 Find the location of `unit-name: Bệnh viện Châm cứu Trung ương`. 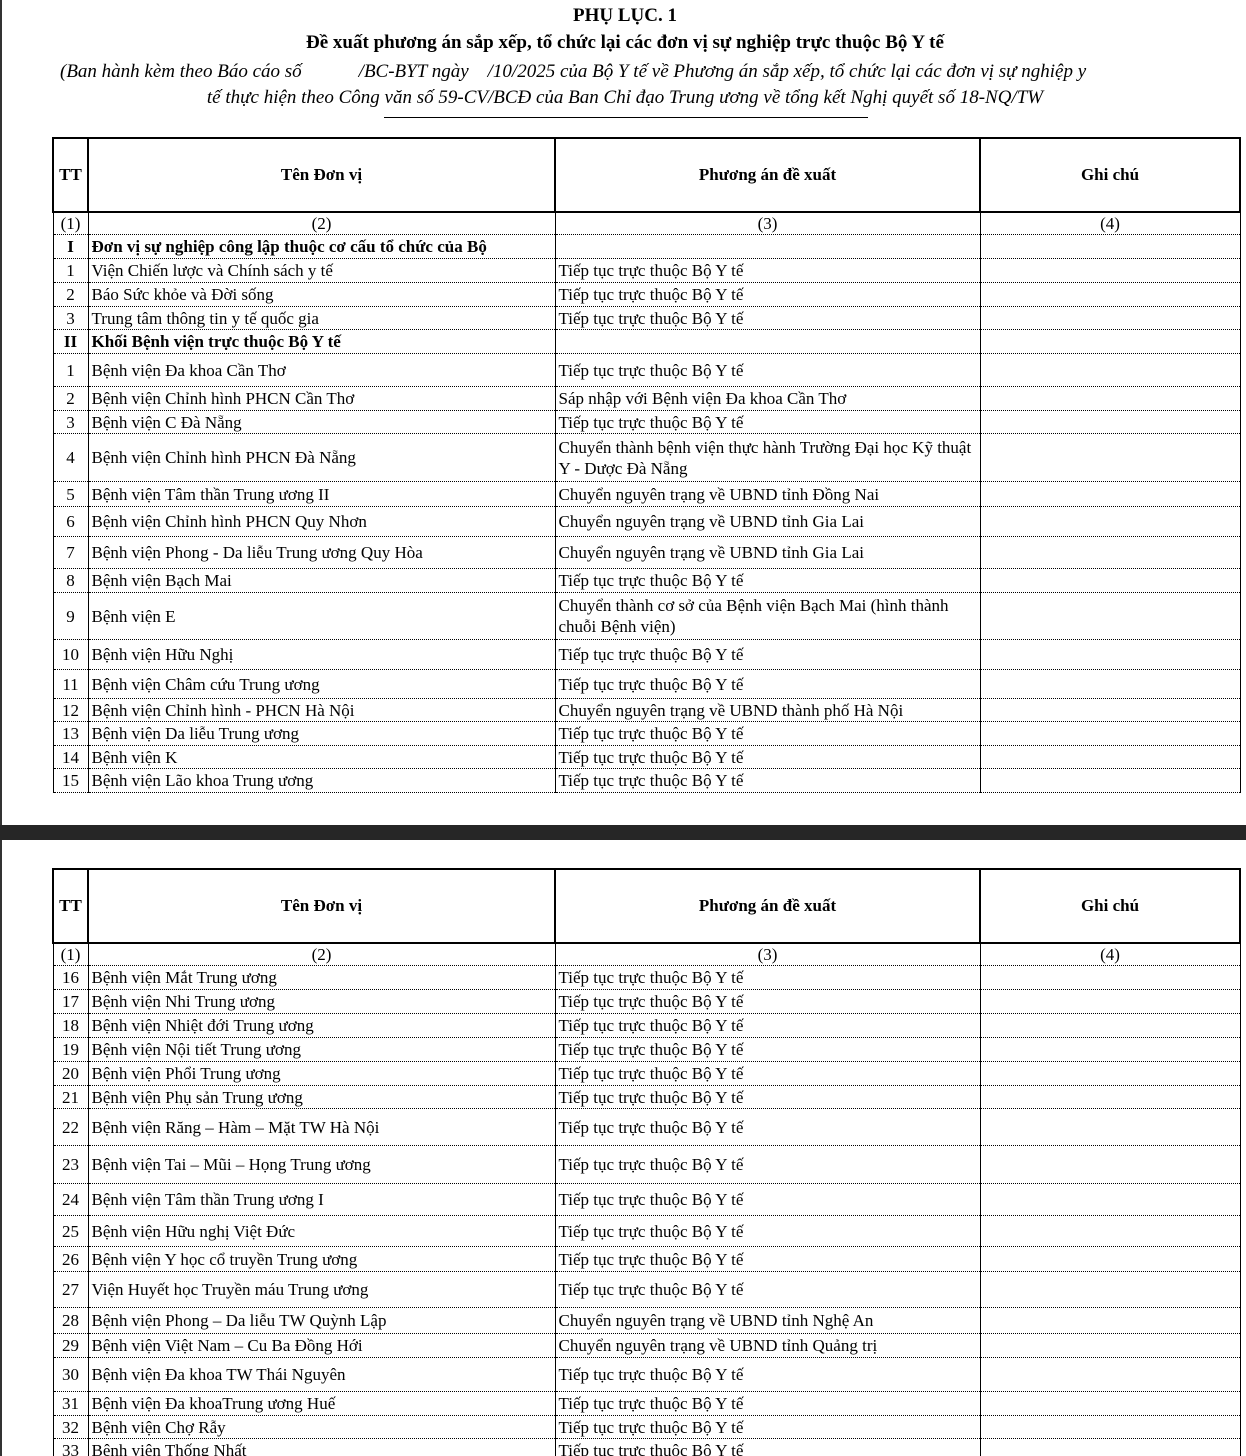

unit-name: Bệnh viện Châm cứu Trung ương is located at coordinates (321, 684).